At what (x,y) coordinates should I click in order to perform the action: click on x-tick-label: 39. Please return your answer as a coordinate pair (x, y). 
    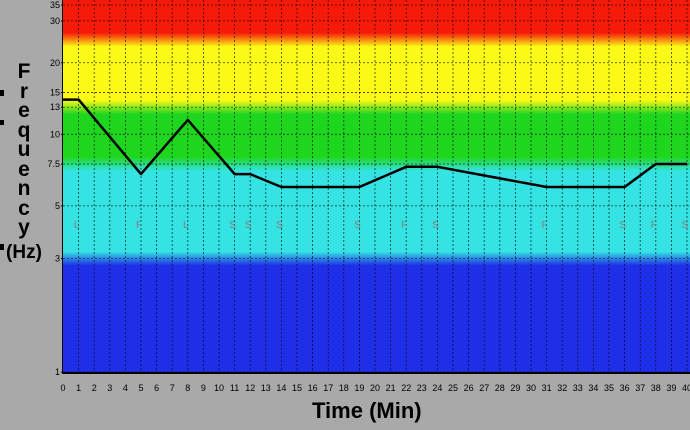
    Looking at the image, I should click on (671, 388).